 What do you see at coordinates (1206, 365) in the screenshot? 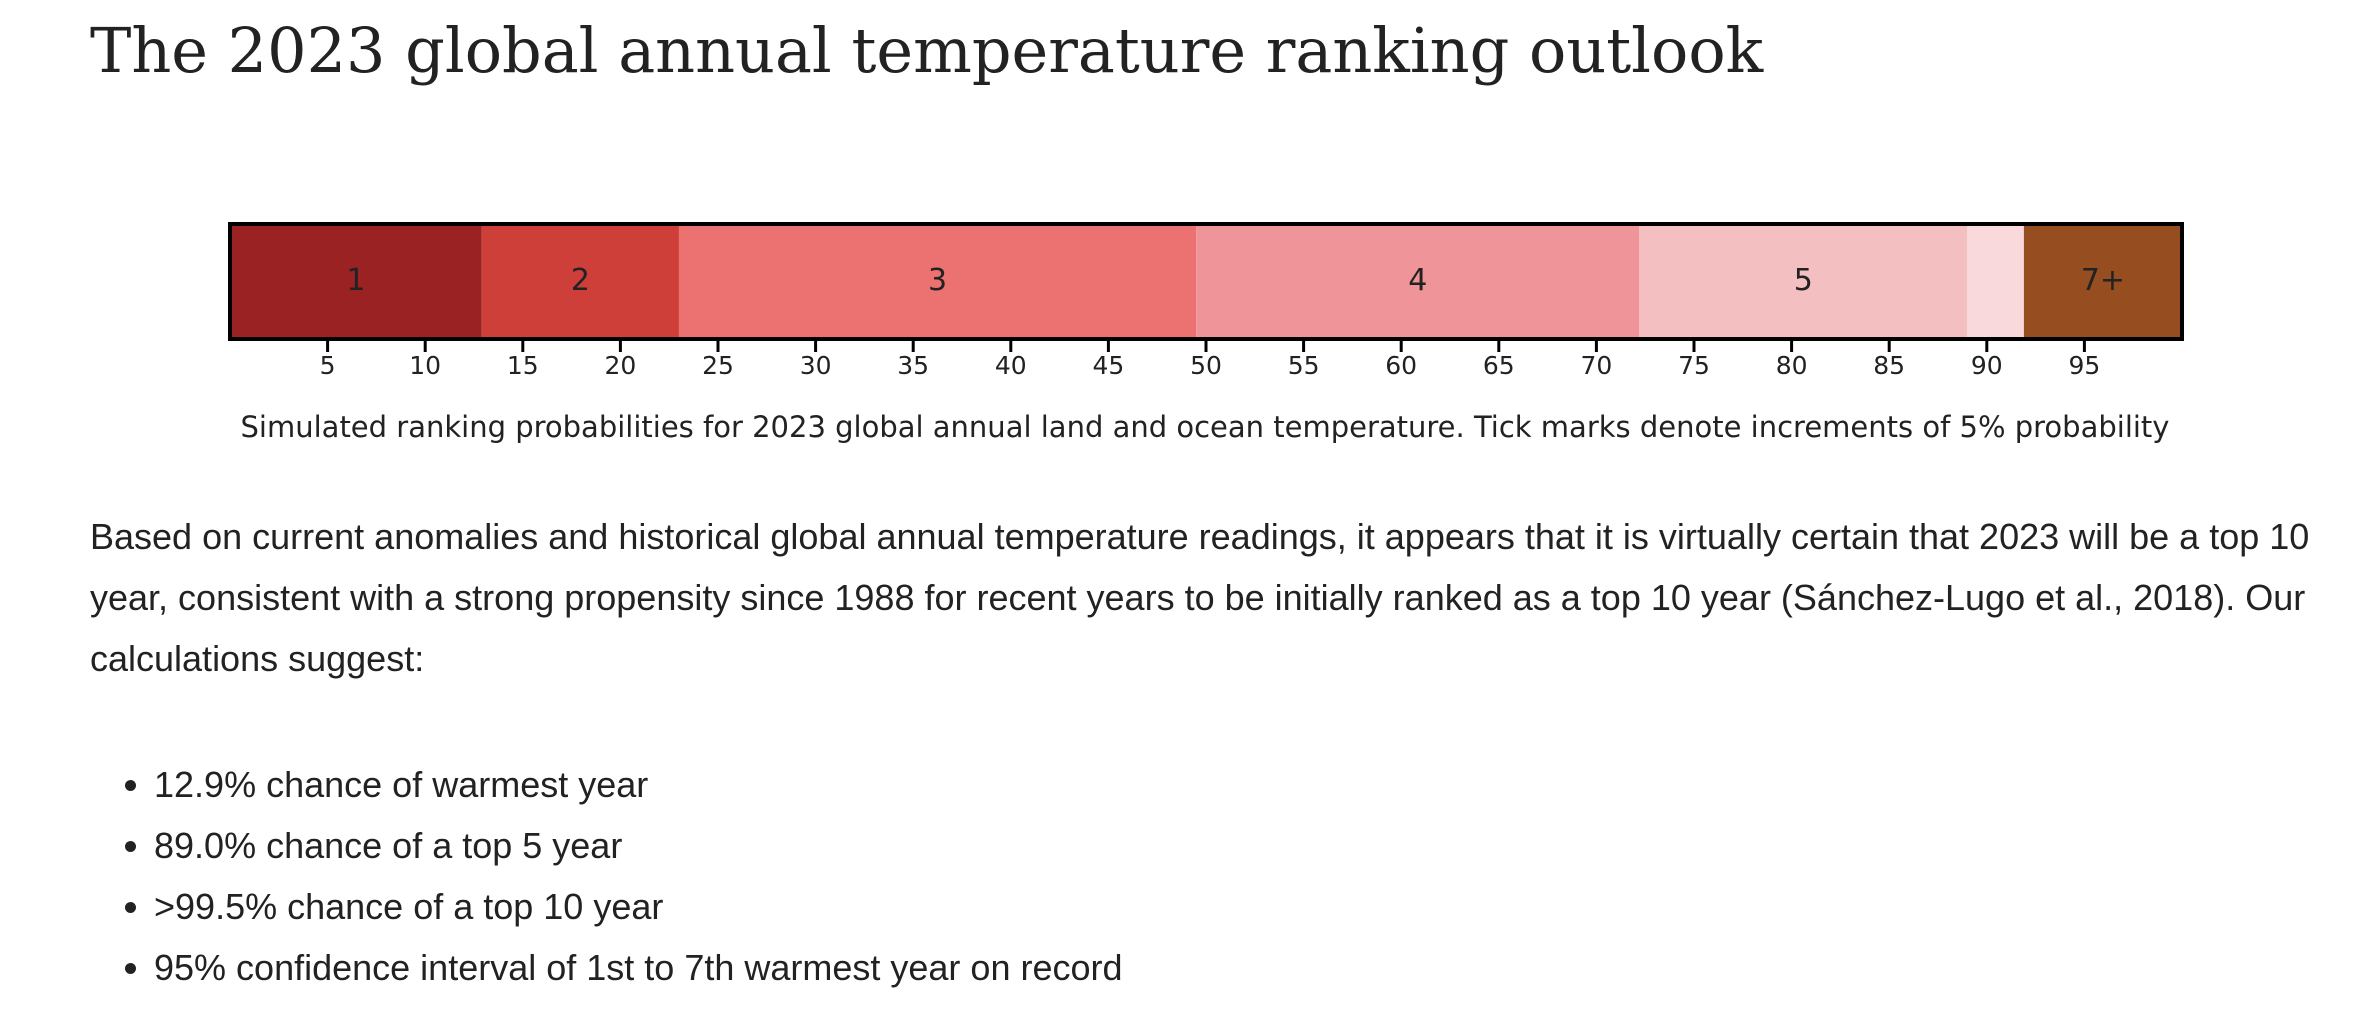
I see `x-tick-label: 50` at bounding box center [1206, 365].